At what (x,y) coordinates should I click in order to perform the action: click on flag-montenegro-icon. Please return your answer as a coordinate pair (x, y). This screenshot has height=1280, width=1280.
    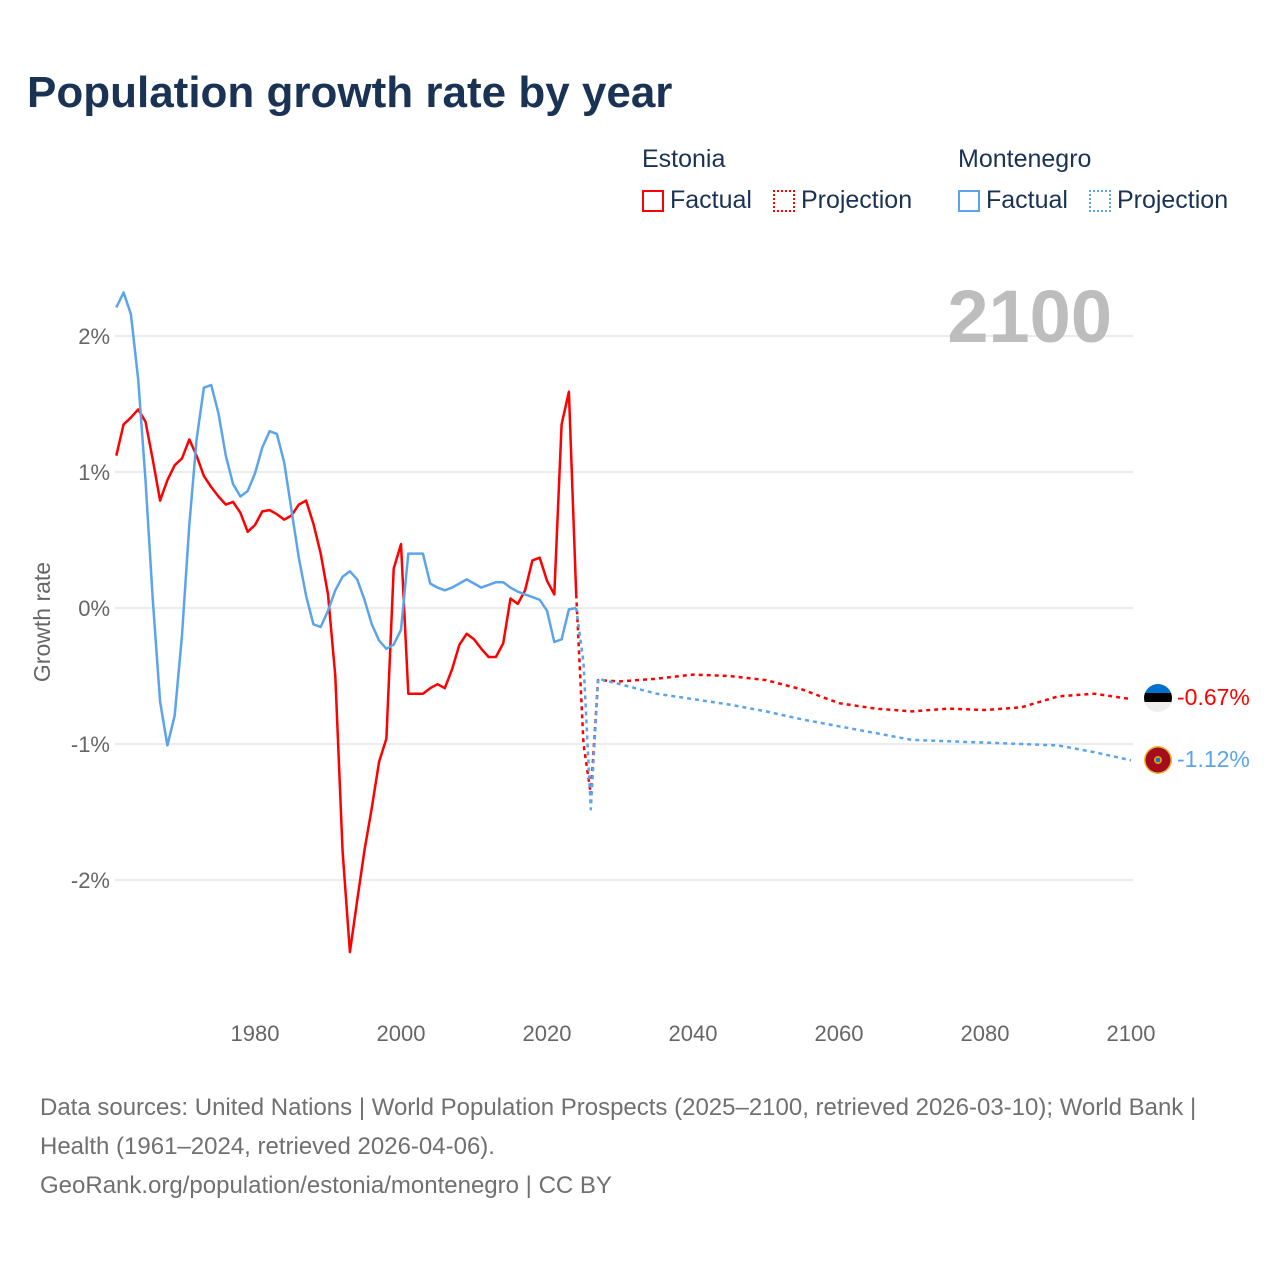
    Looking at the image, I should click on (1158, 760).